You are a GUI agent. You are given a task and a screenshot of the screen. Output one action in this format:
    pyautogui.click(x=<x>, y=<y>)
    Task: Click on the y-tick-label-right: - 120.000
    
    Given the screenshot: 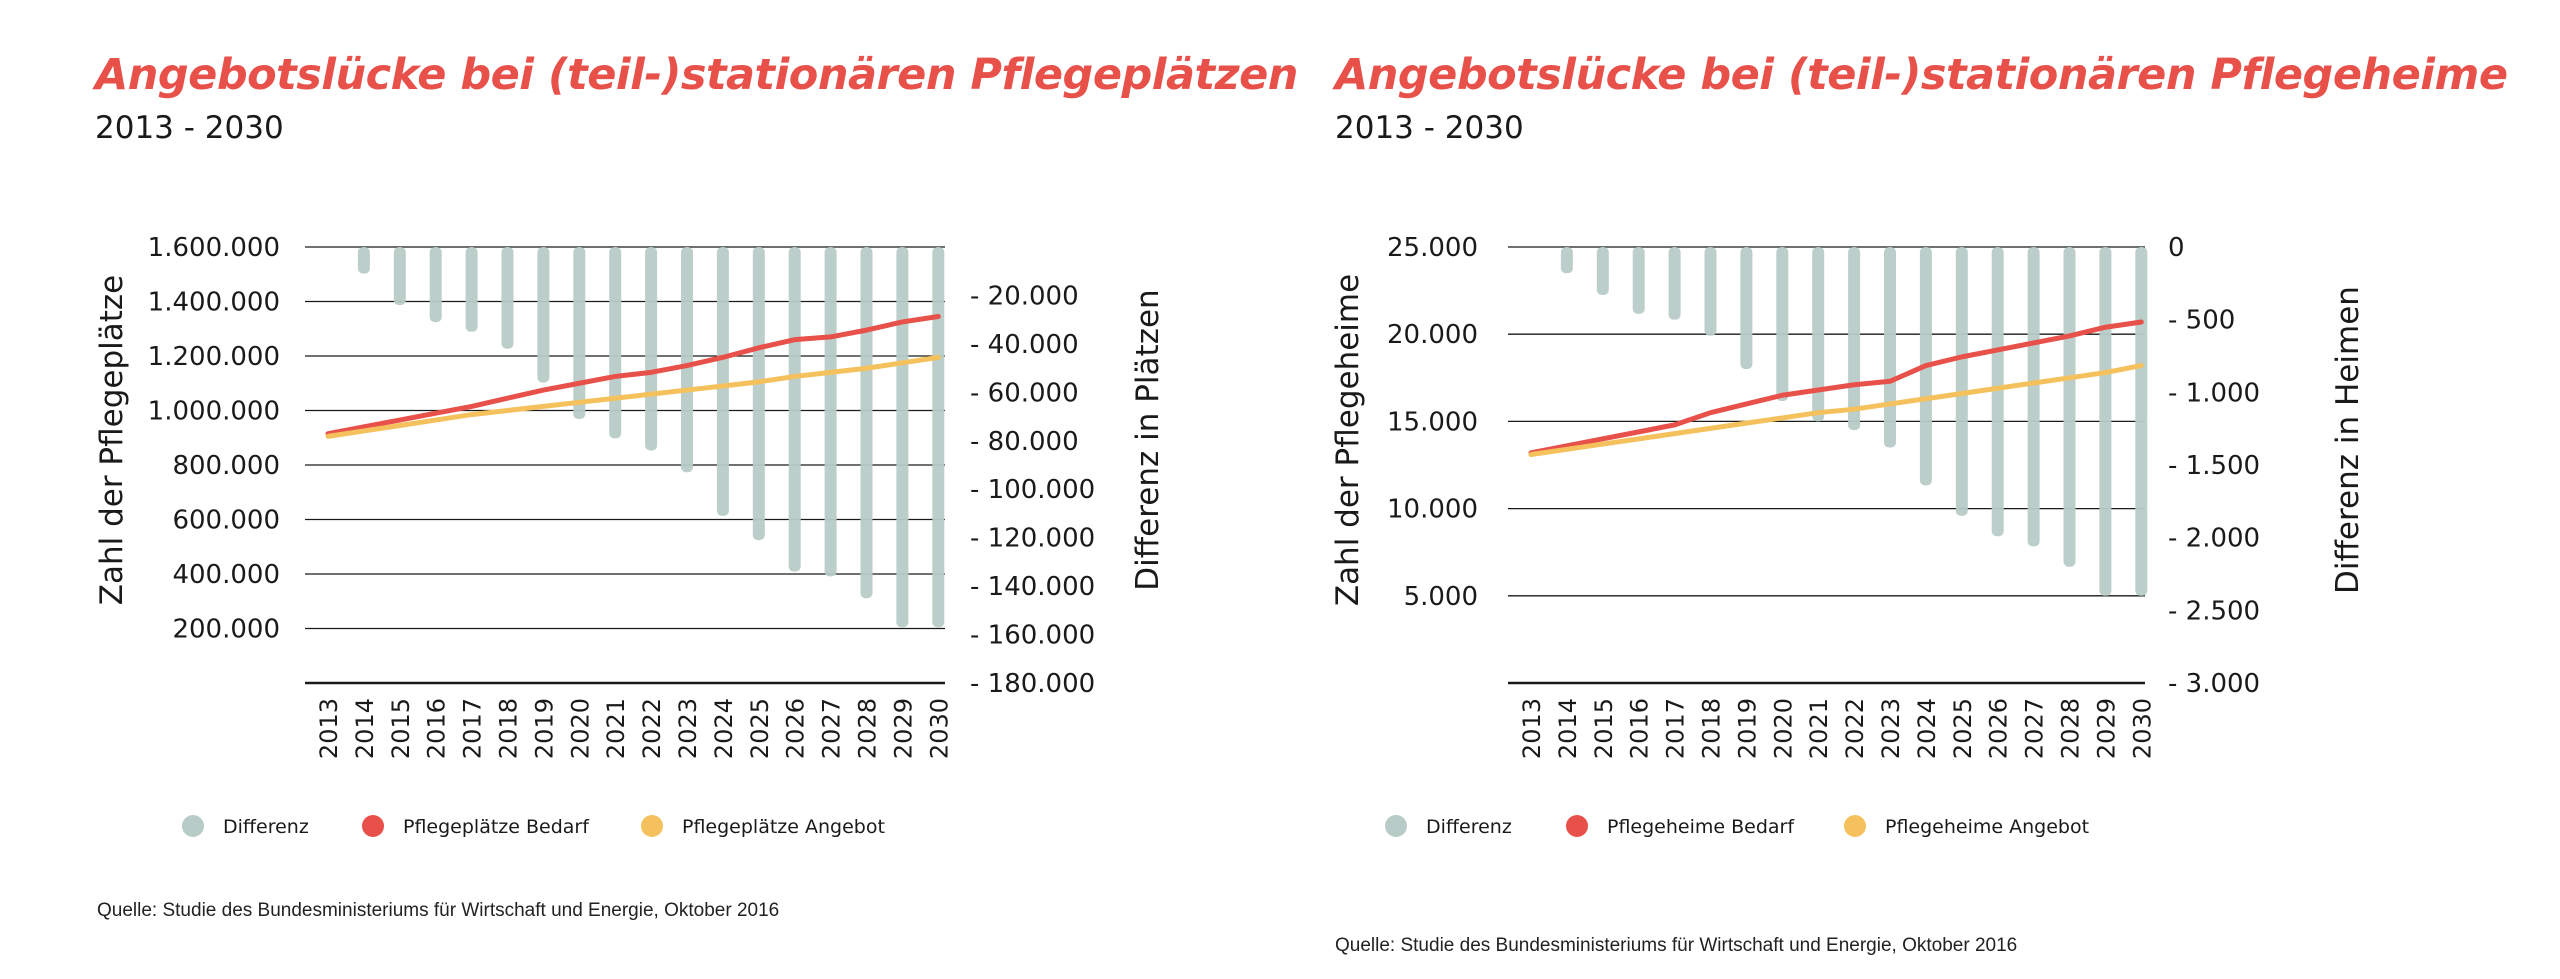 What is the action you would take?
    pyautogui.click(x=1032, y=539)
    